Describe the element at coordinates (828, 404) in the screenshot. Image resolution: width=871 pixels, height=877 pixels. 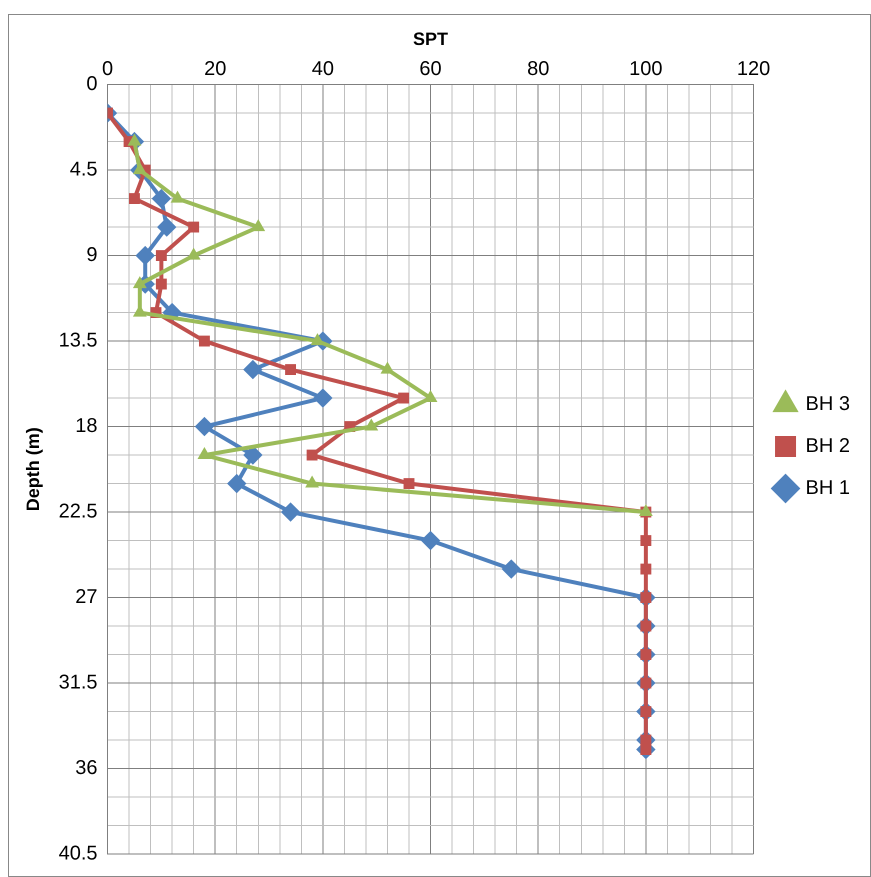
I see `legend-label: BH 3` at that location.